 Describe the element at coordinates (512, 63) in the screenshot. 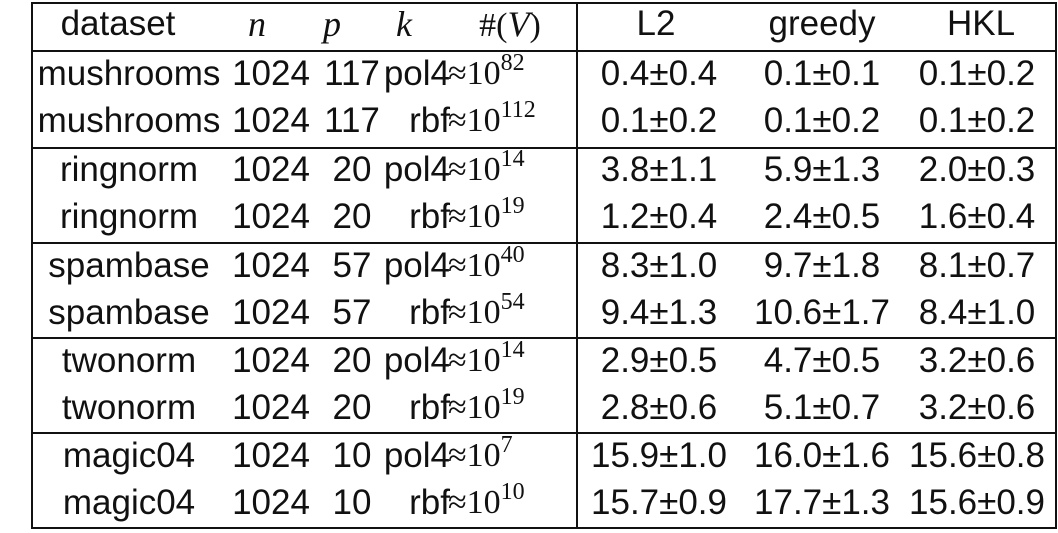

I see `cell-approx-exponent: 82` at that location.